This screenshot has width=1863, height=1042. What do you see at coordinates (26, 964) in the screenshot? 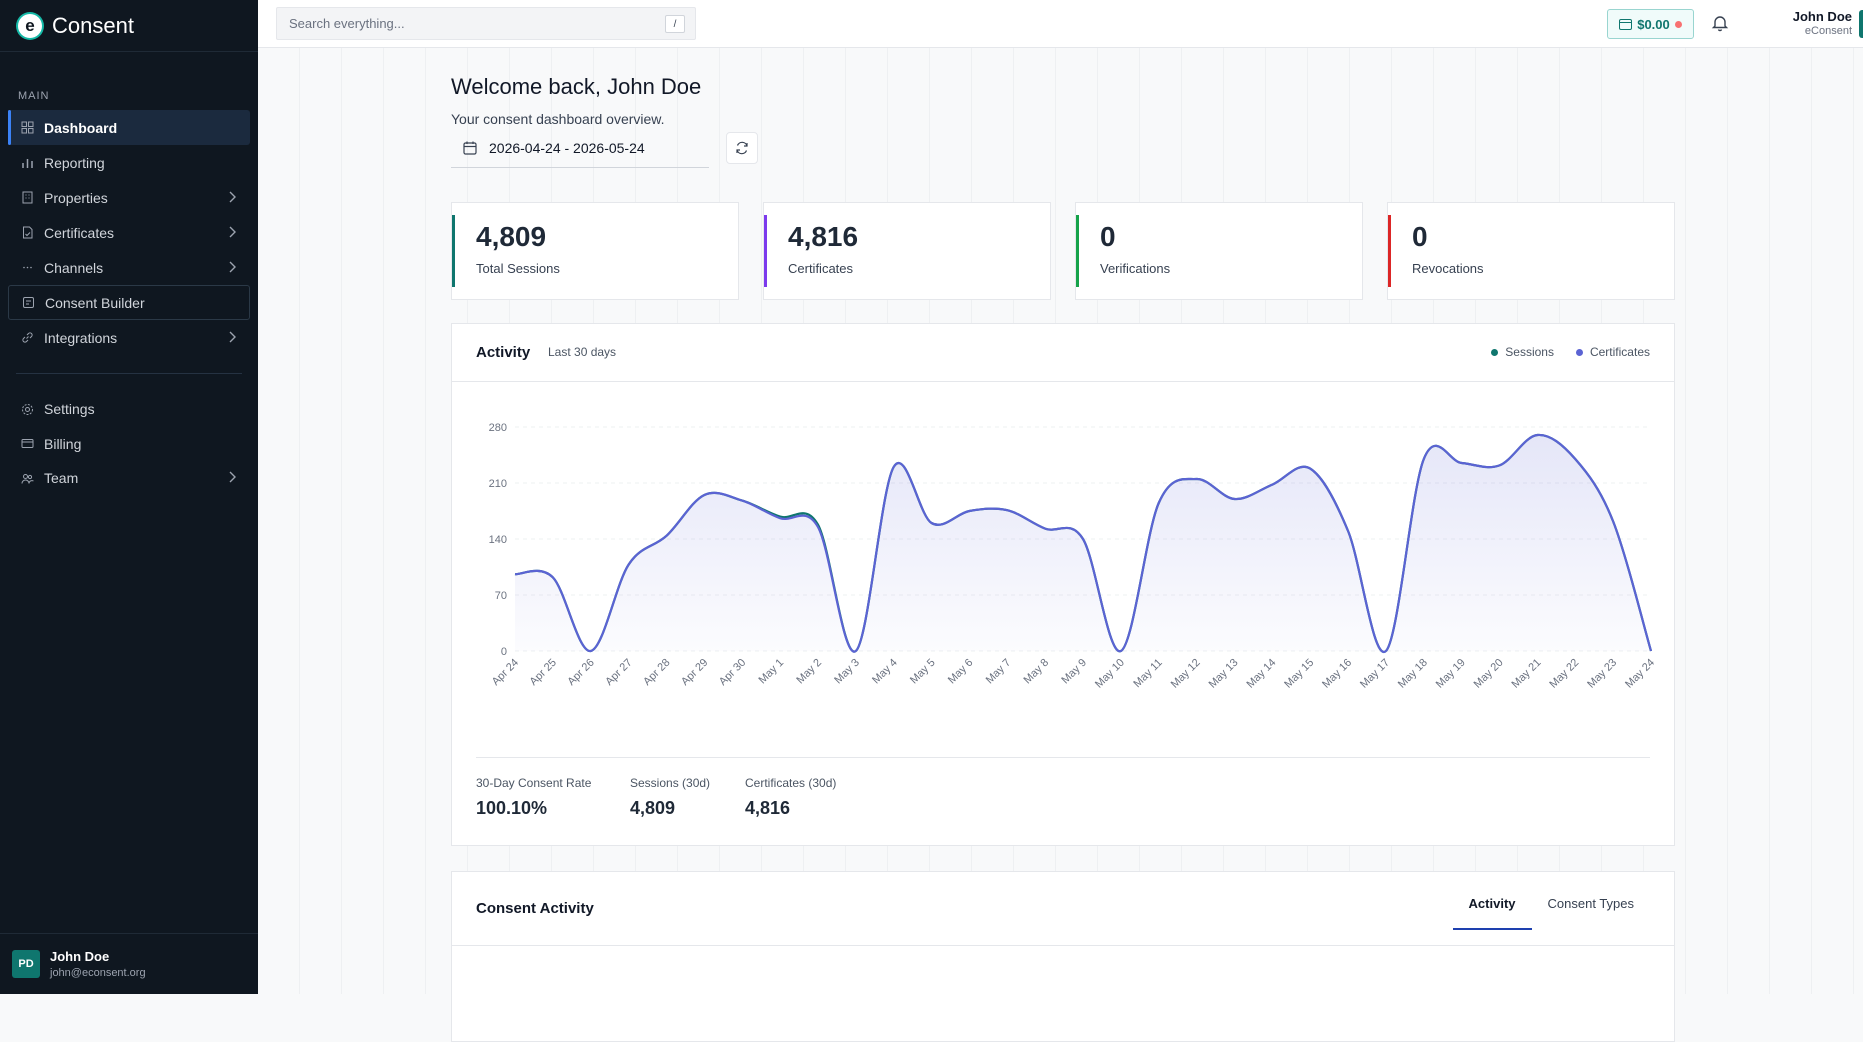
I see `avatar: PD` at bounding box center [26, 964].